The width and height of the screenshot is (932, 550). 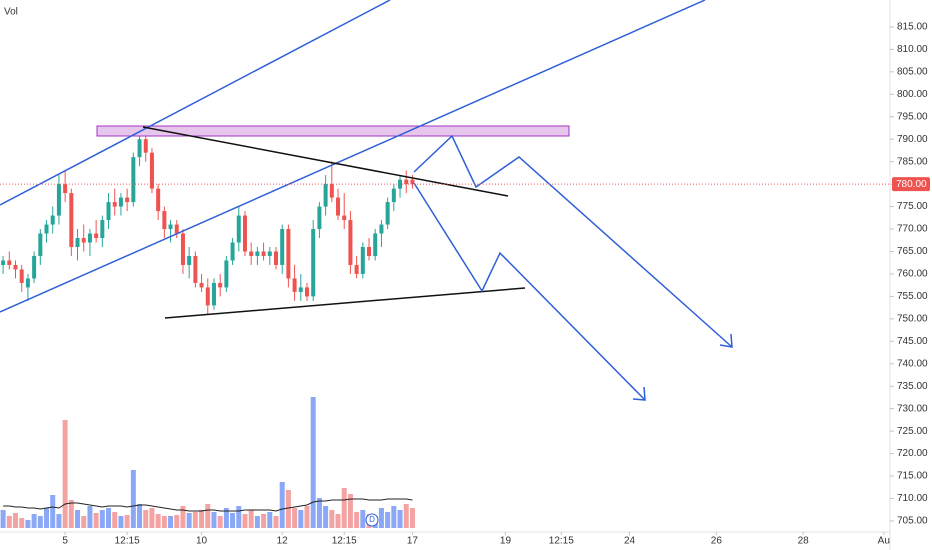 What do you see at coordinates (11, 12) in the screenshot?
I see `volume-label: Vol` at bounding box center [11, 12].